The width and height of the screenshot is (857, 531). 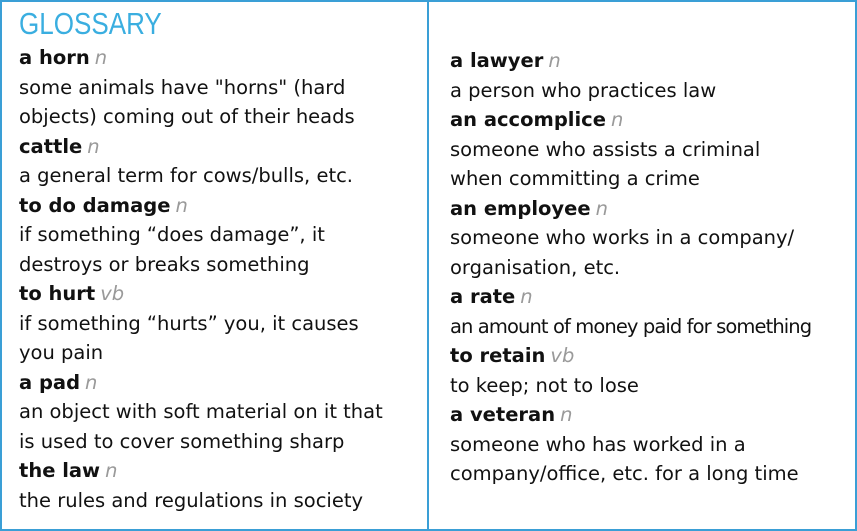 I want to click on glossary-definition: a general term for cows/bulls, etc., so click(x=186, y=175).